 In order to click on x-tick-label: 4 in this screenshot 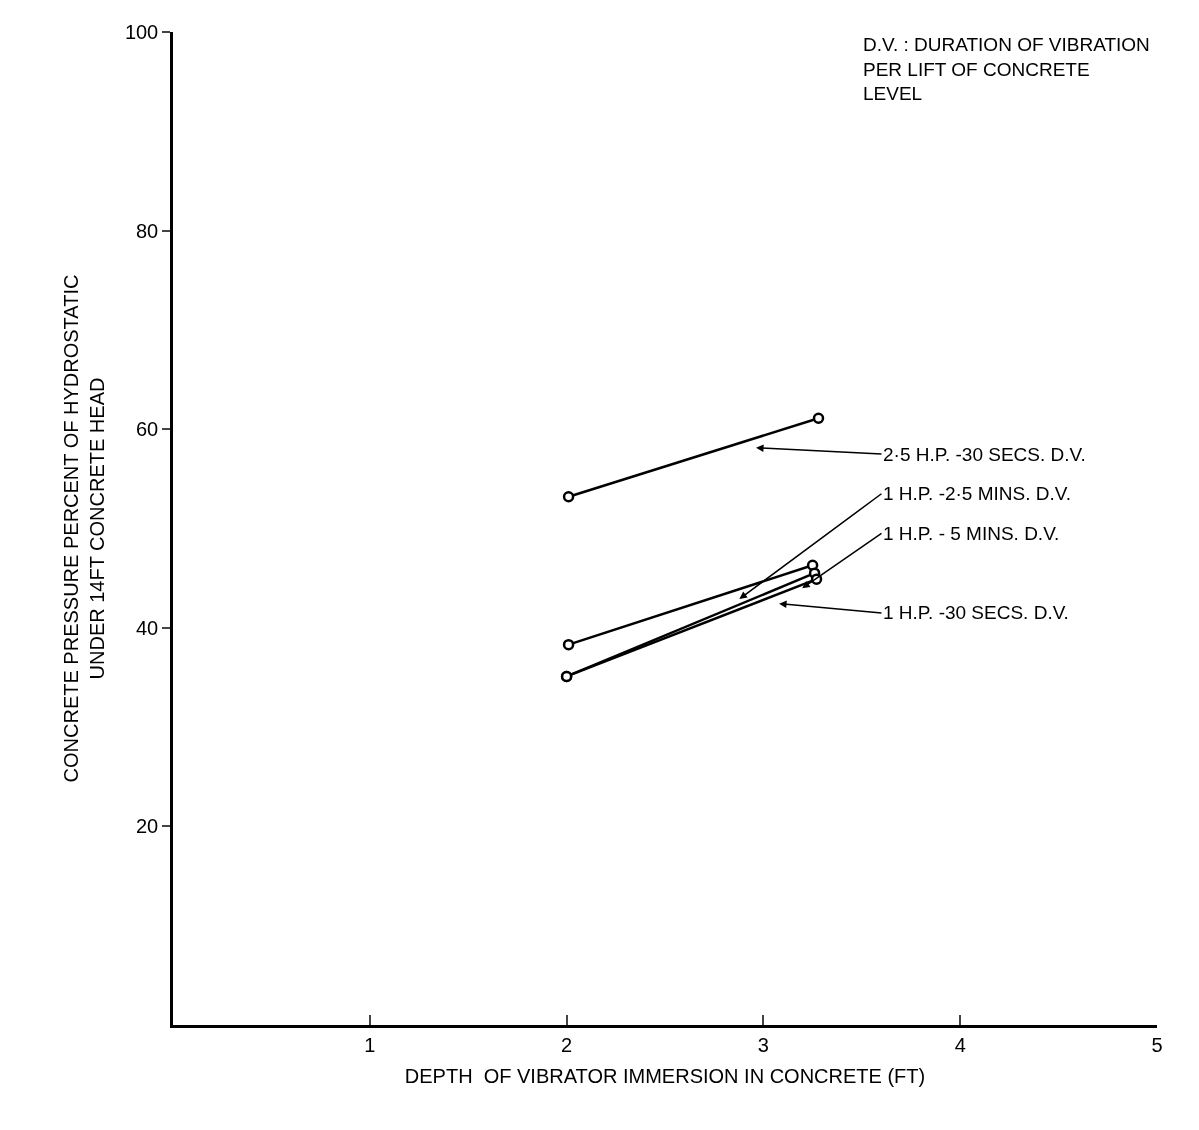, I will do `click(960, 1044)`.